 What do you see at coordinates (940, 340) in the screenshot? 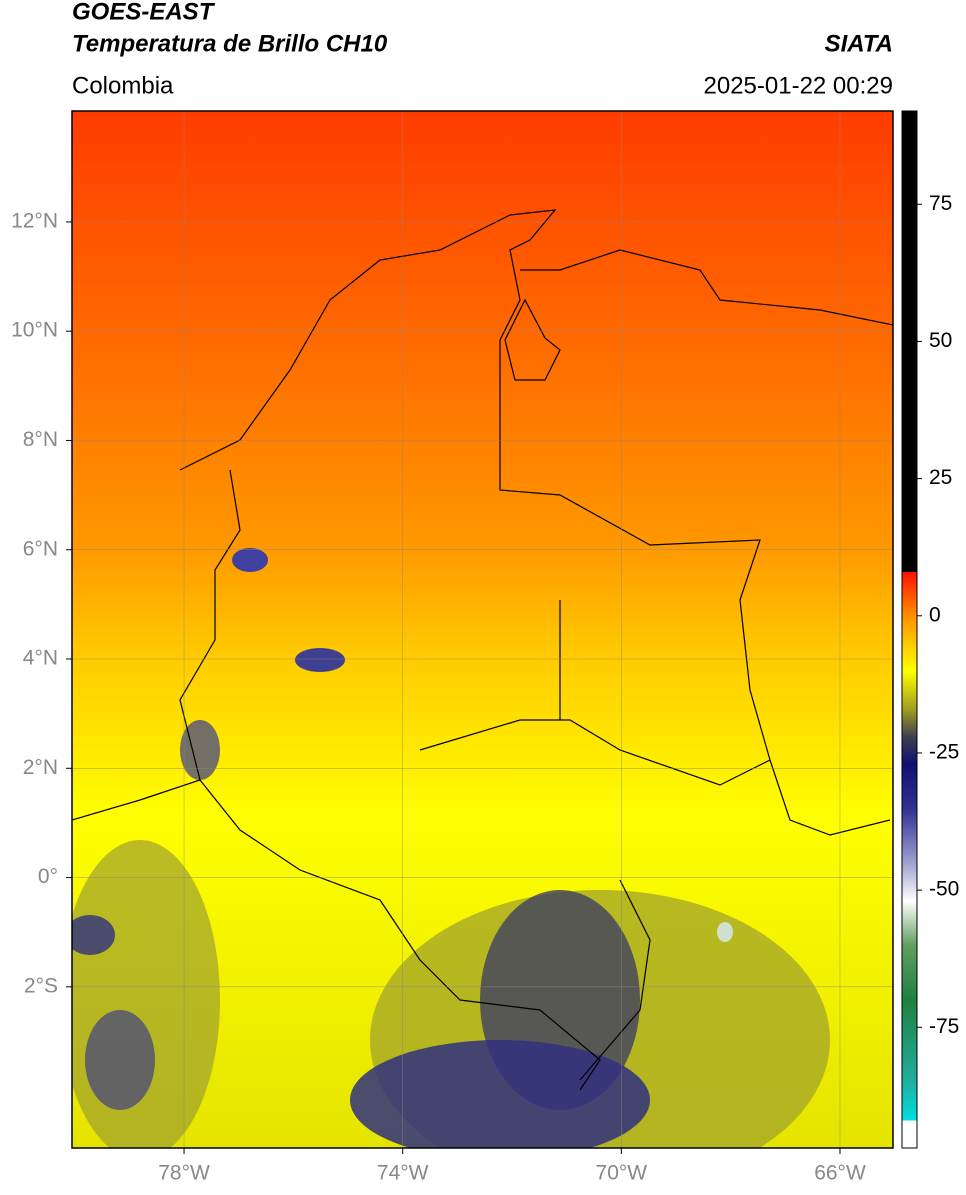
I see `colorbar-tick-label: 50` at bounding box center [940, 340].